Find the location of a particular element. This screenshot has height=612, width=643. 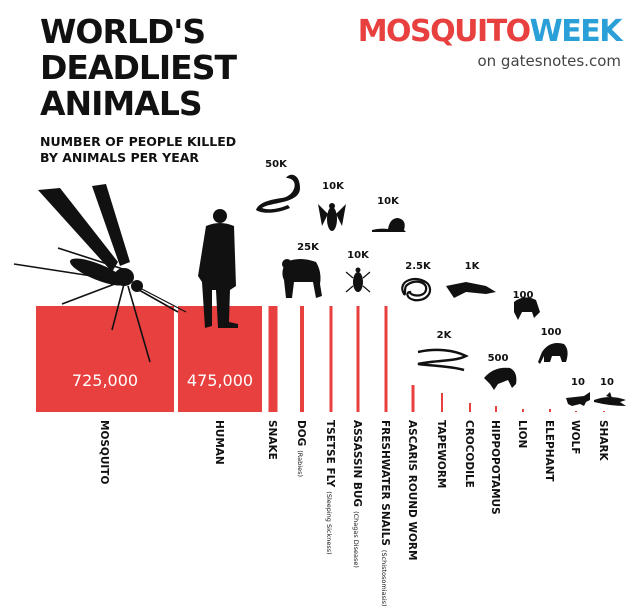

mosquito-icon is located at coordinates (100, 273).